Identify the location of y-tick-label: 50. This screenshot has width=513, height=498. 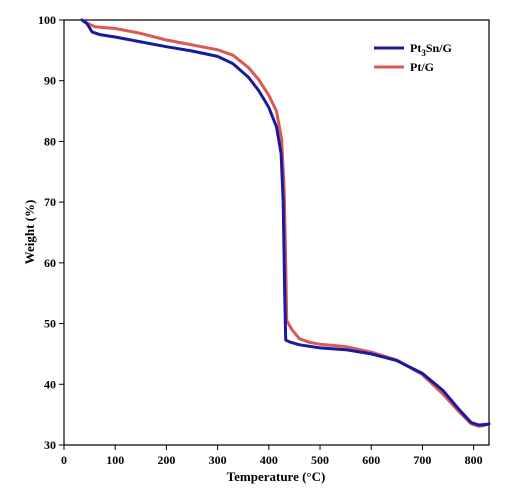
(50, 324).